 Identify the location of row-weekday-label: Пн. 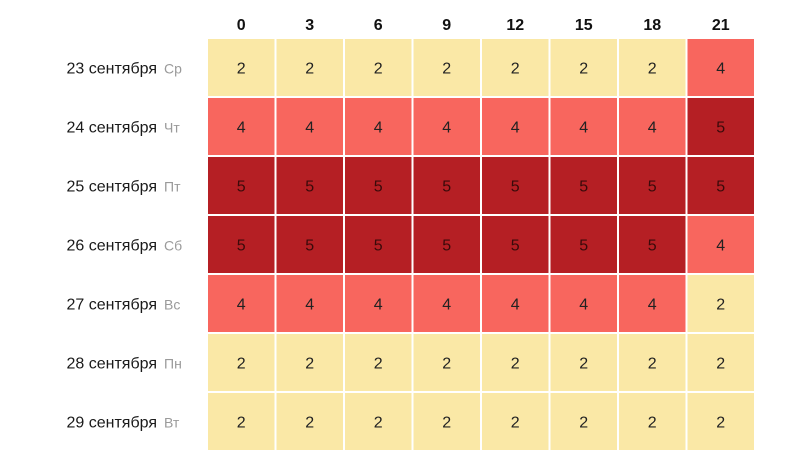
(173, 364).